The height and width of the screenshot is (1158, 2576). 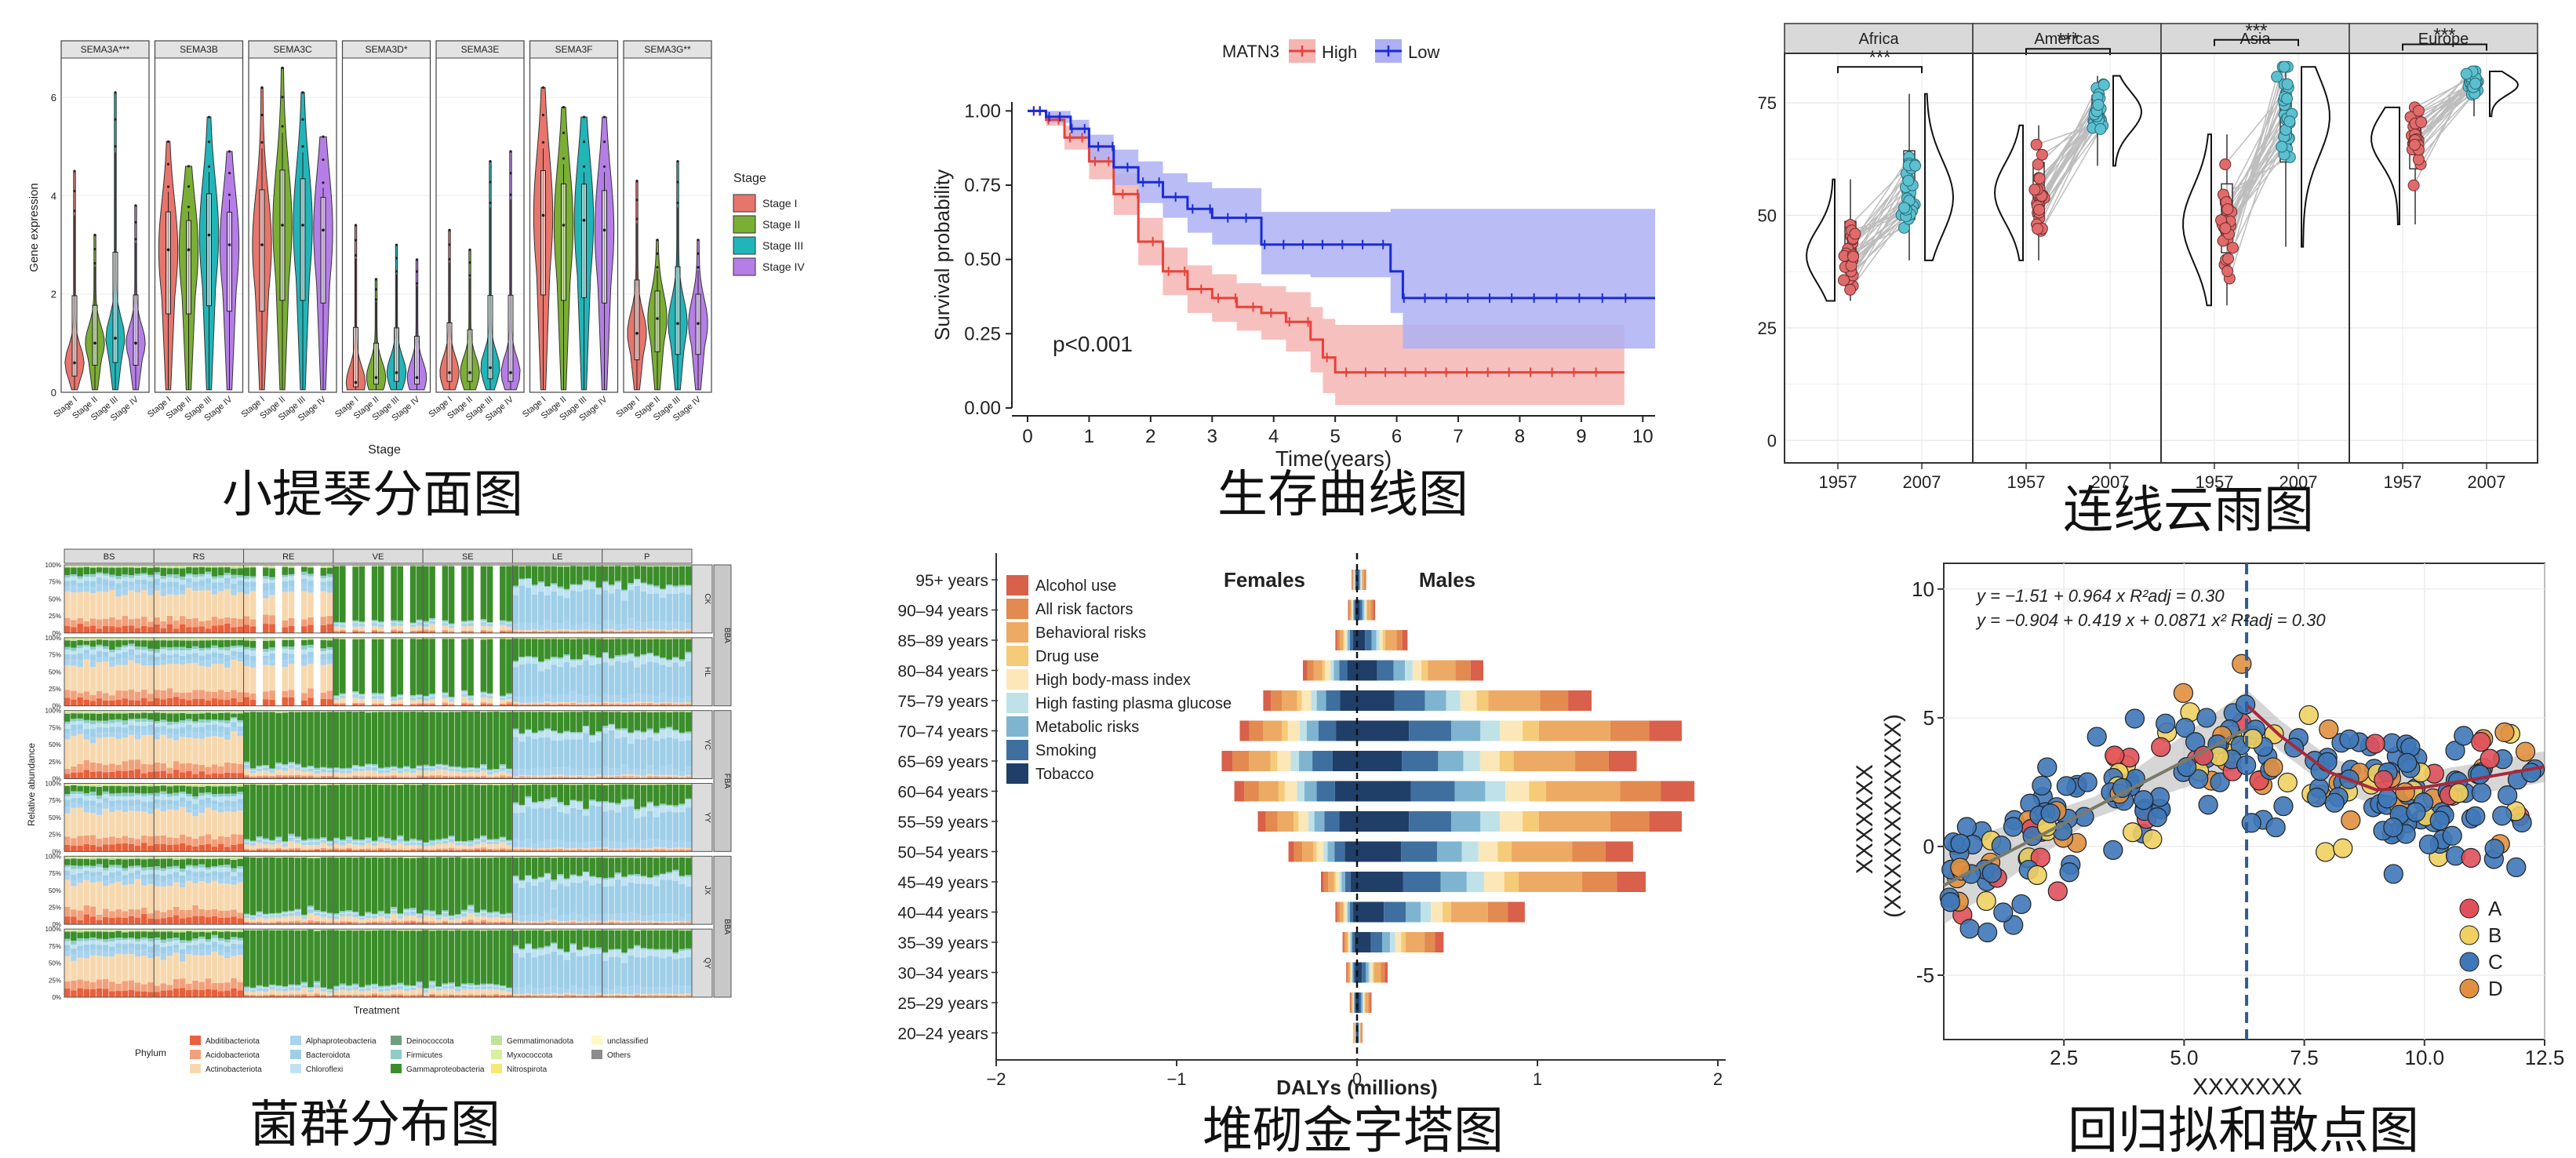 What do you see at coordinates (2255, 258) in the screenshot?
I see `raincloud-facet-bg` at bounding box center [2255, 258].